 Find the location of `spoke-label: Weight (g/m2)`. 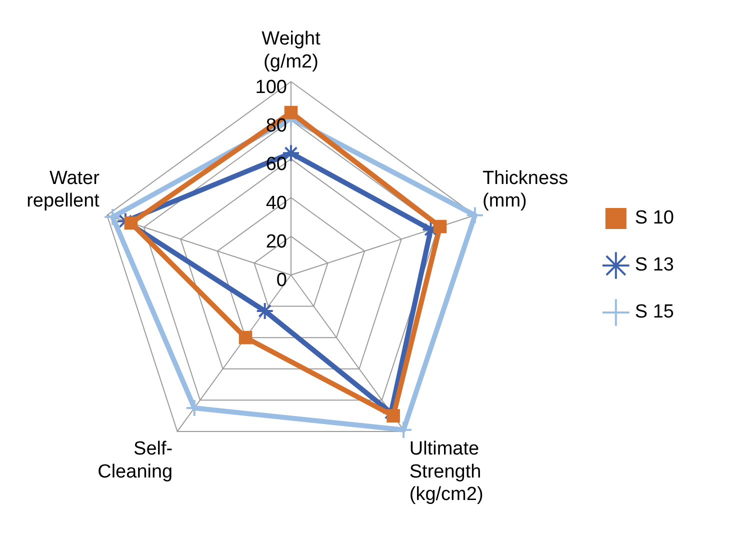

spoke-label: Weight (g/m2) is located at coordinates (292, 50).